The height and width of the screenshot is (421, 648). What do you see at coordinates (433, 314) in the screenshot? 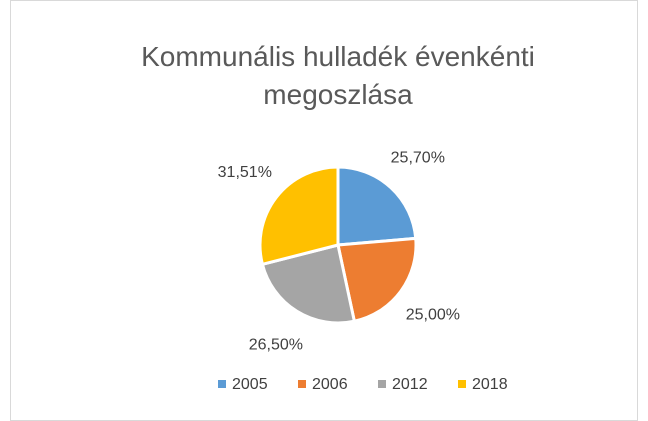
I see `data-label: 25,00%` at bounding box center [433, 314].